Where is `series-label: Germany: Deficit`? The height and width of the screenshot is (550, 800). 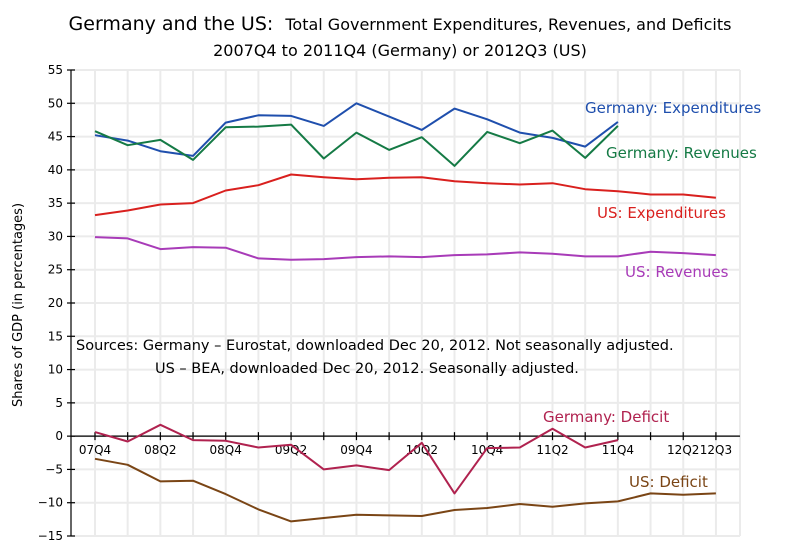 series-label: Germany: Deficit is located at coordinates (606, 417).